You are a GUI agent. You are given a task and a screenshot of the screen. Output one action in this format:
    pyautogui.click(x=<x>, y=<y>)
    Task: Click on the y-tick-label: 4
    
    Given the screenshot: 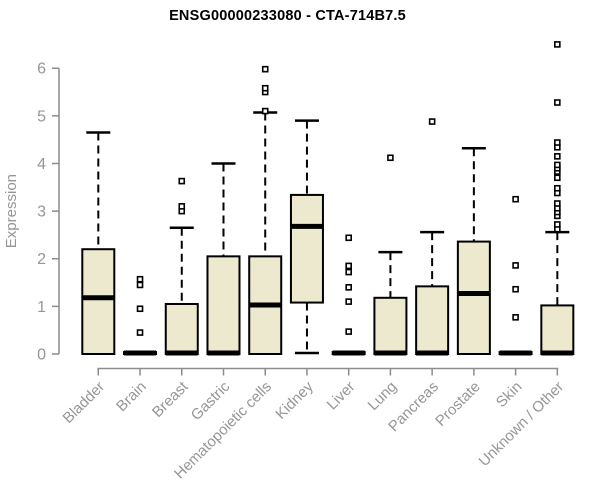 What is the action you would take?
    pyautogui.click(x=41, y=164)
    